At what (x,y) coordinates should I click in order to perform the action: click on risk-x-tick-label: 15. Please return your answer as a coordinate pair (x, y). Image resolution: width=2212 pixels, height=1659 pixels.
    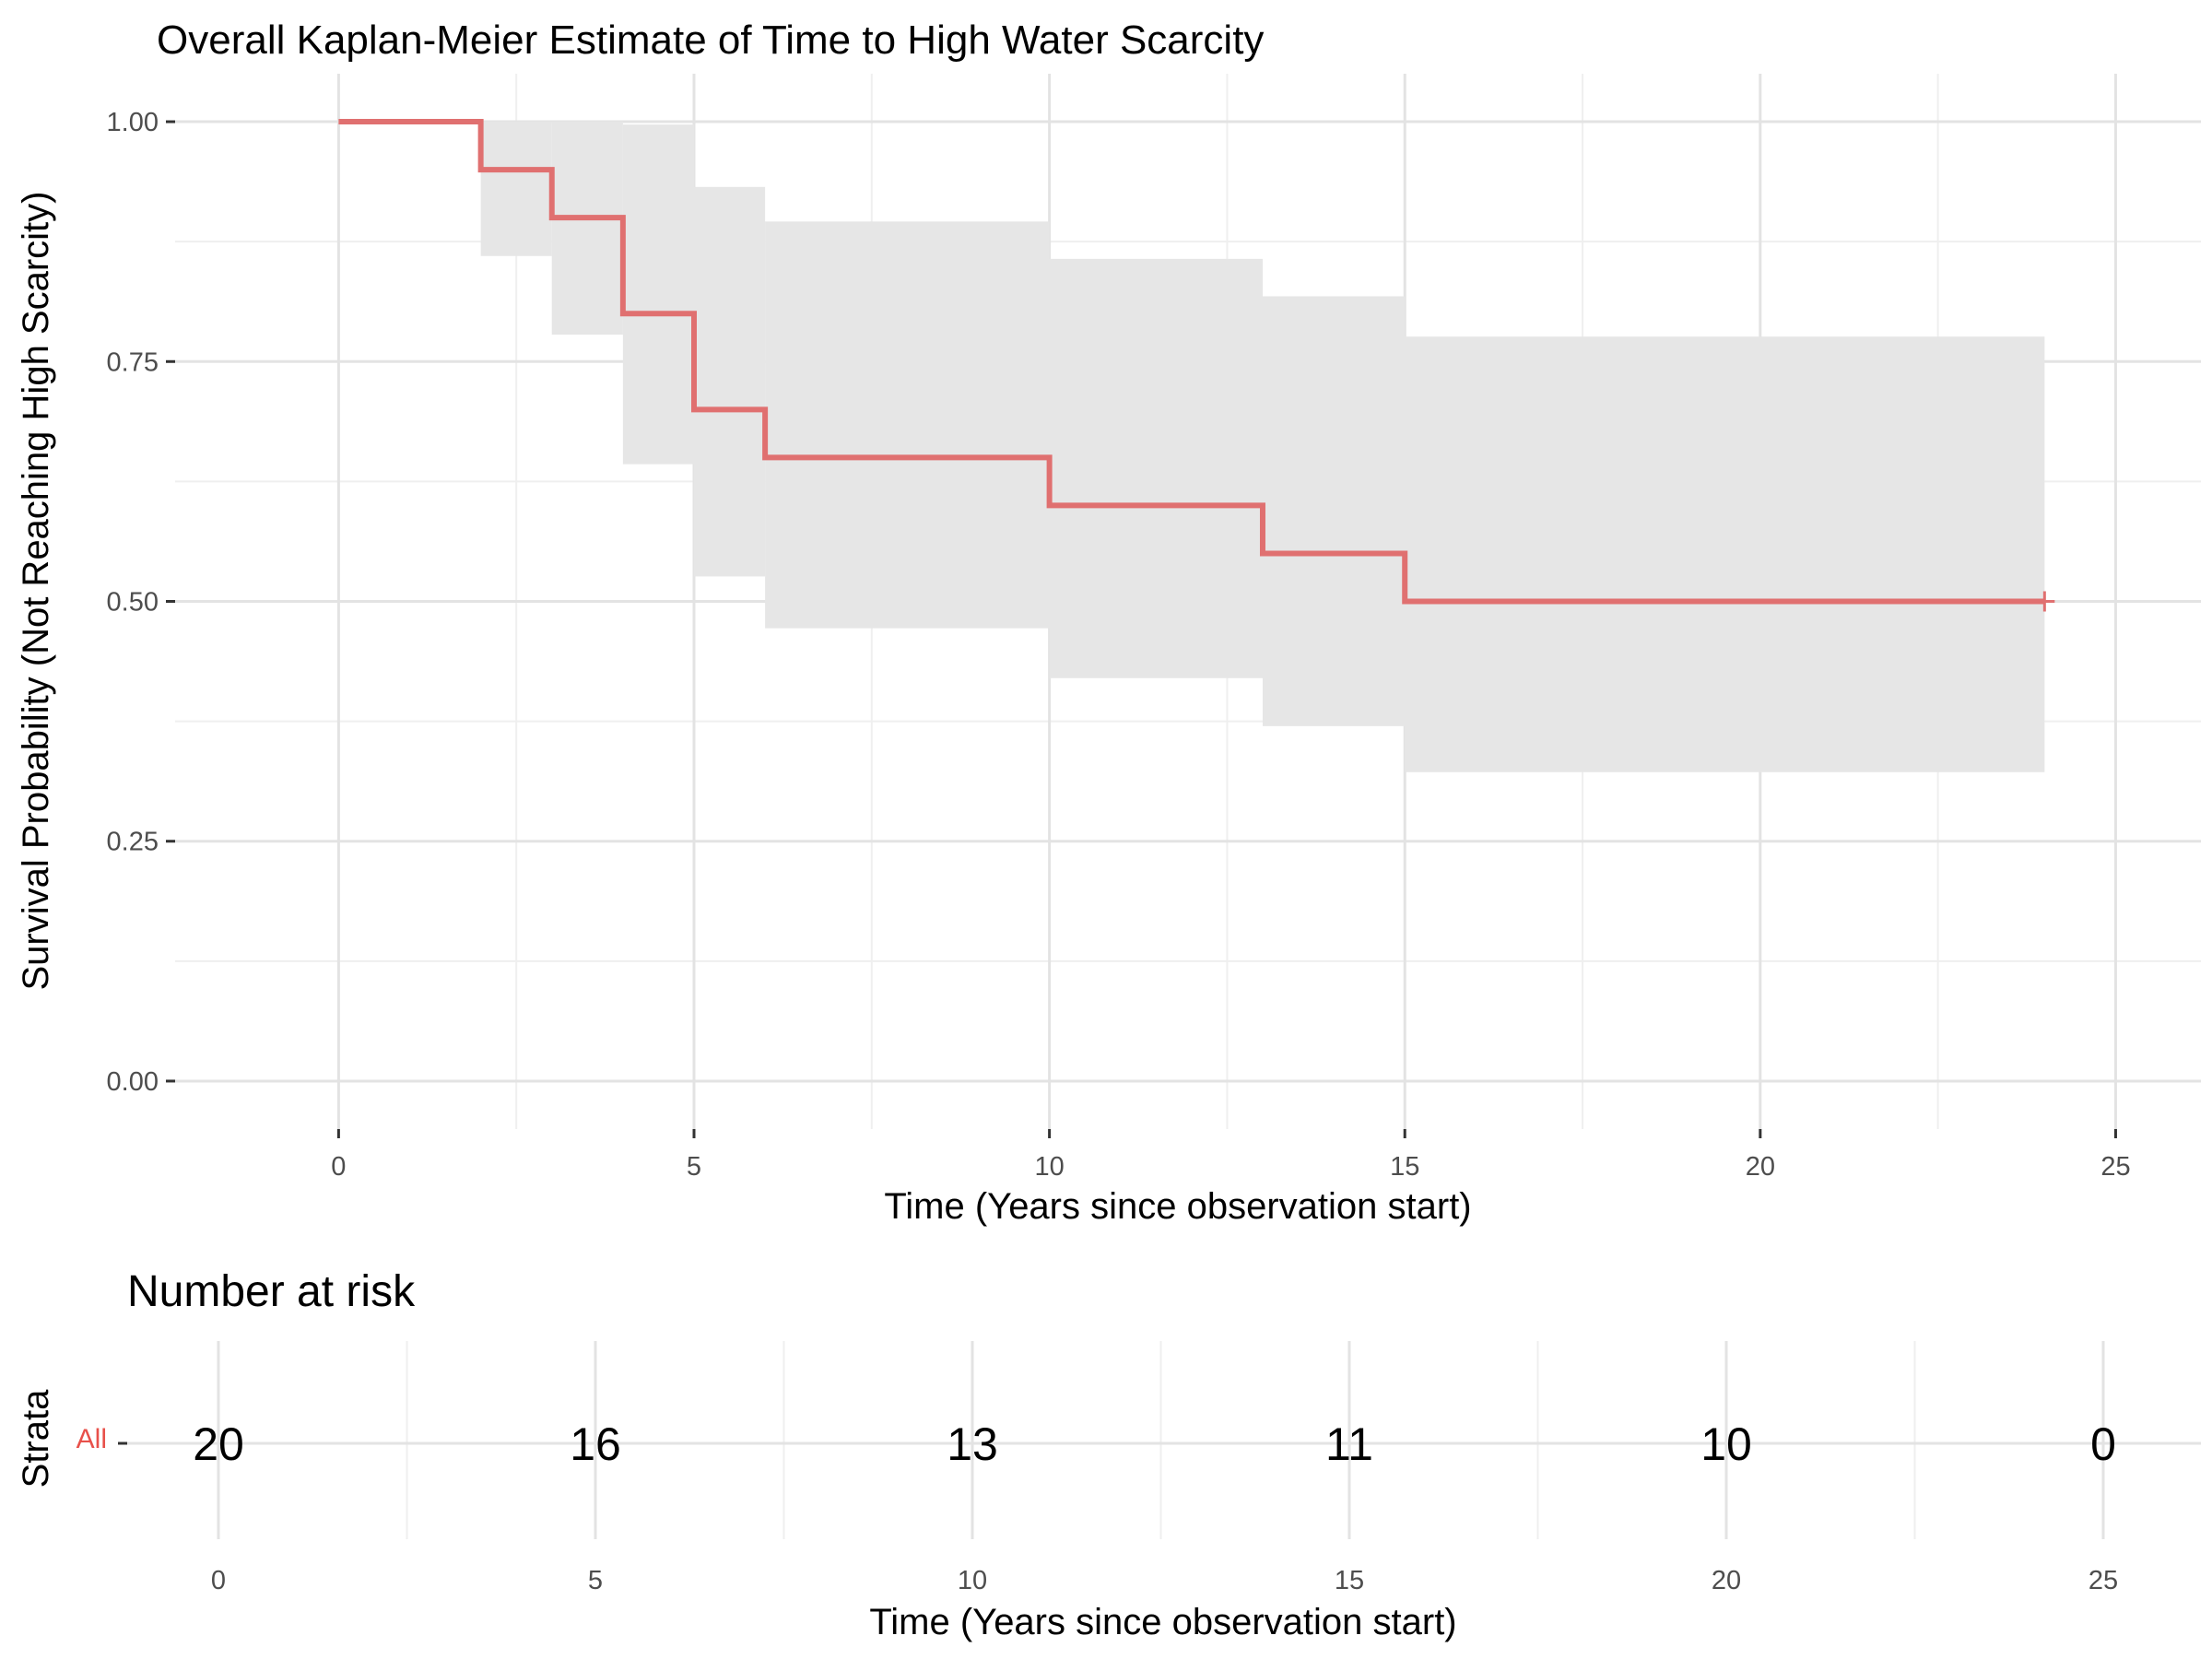
    Looking at the image, I should click on (1349, 1580).